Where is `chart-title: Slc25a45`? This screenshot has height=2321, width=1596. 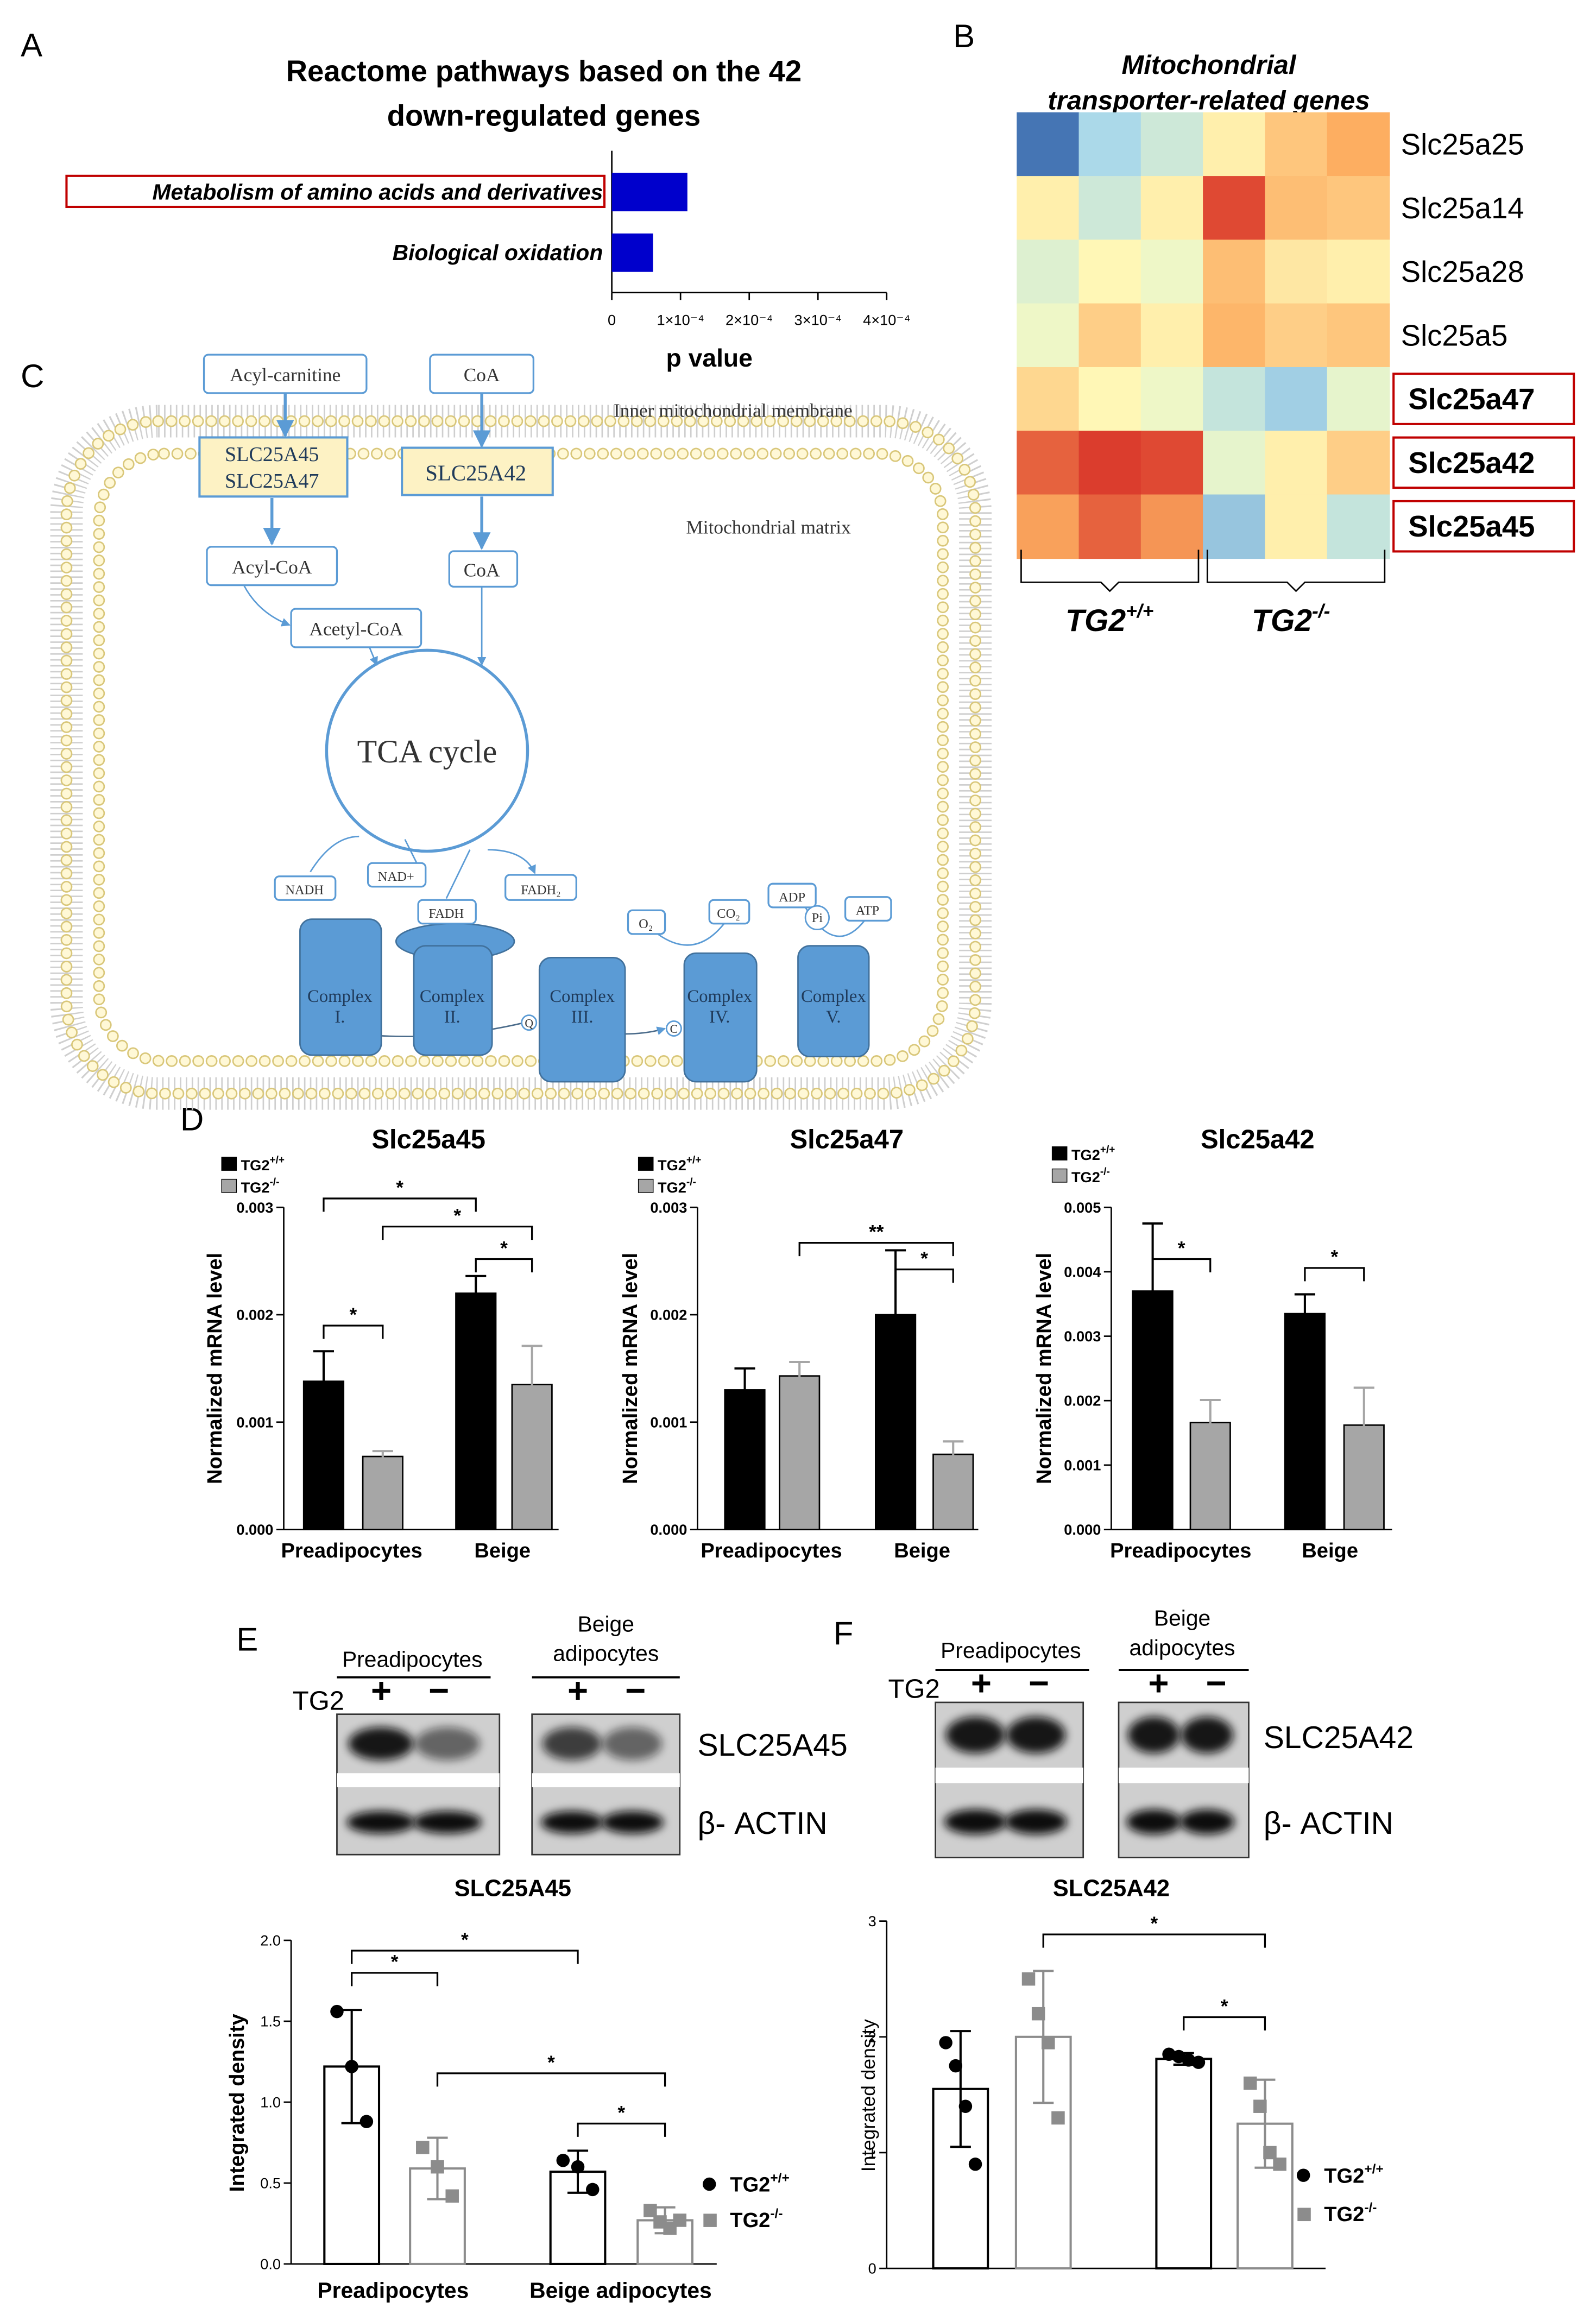 chart-title: Slc25a45 is located at coordinates (428, 1140).